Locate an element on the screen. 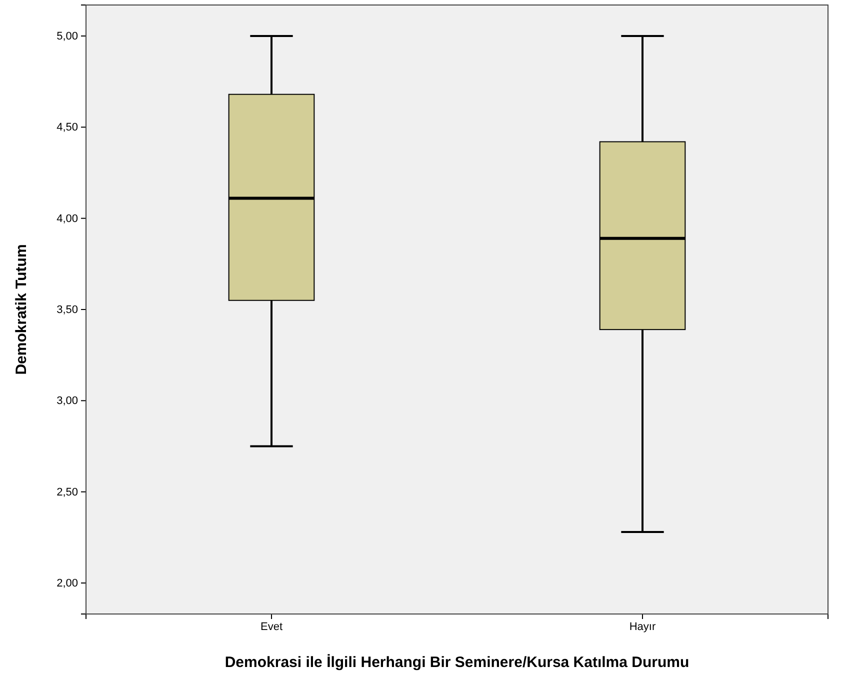 The height and width of the screenshot is (686, 847). y-tick-label: 4,50 is located at coordinates (67, 128).